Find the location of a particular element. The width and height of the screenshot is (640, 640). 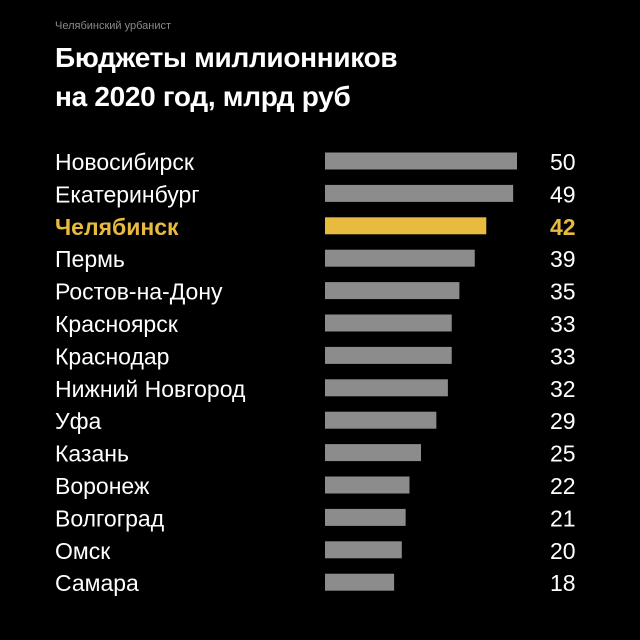

value-label: 39 is located at coordinates (563, 259).